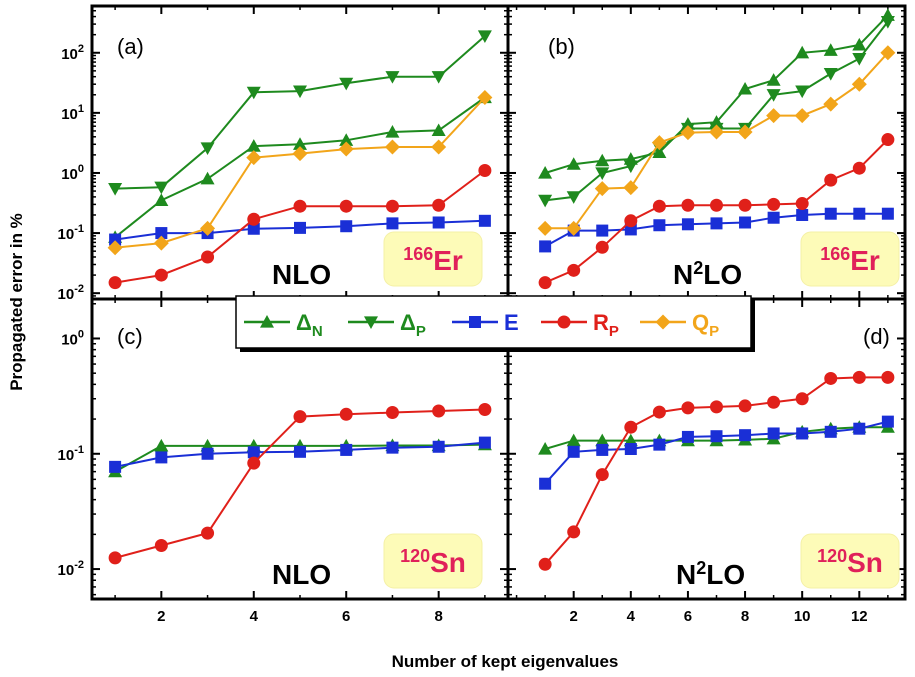 The width and height of the screenshot is (915, 677). I want to click on x-tick-label: 8, so click(745, 616).